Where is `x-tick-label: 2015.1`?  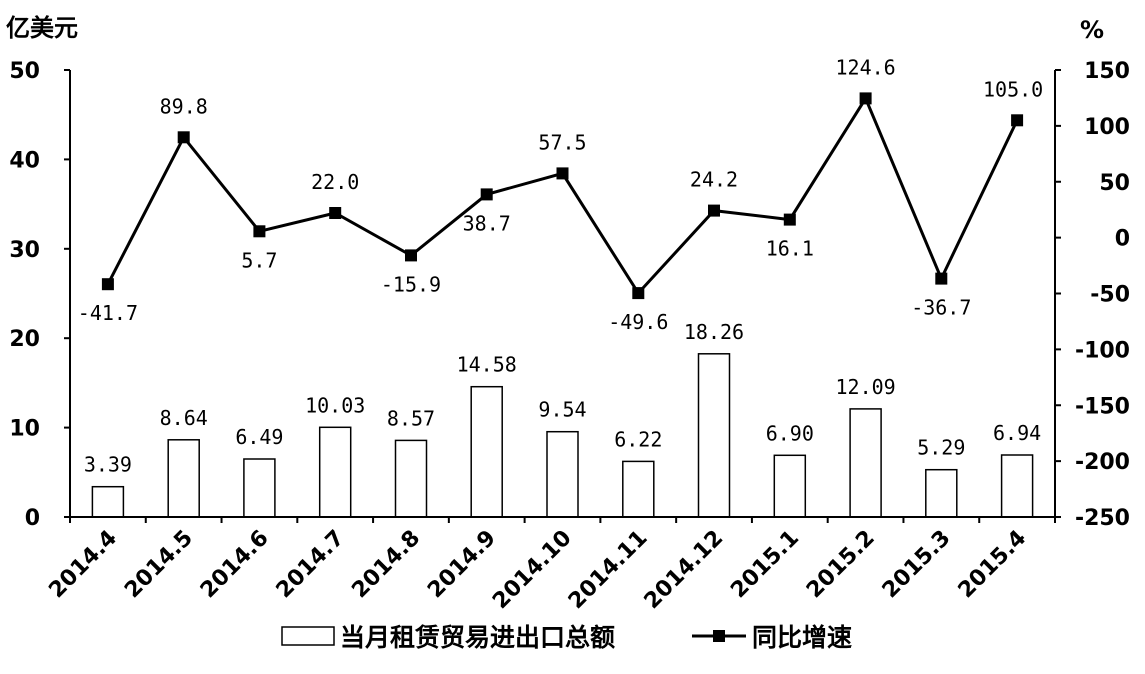 x-tick-label: 2015.1 is located at coordinates (765, 565).